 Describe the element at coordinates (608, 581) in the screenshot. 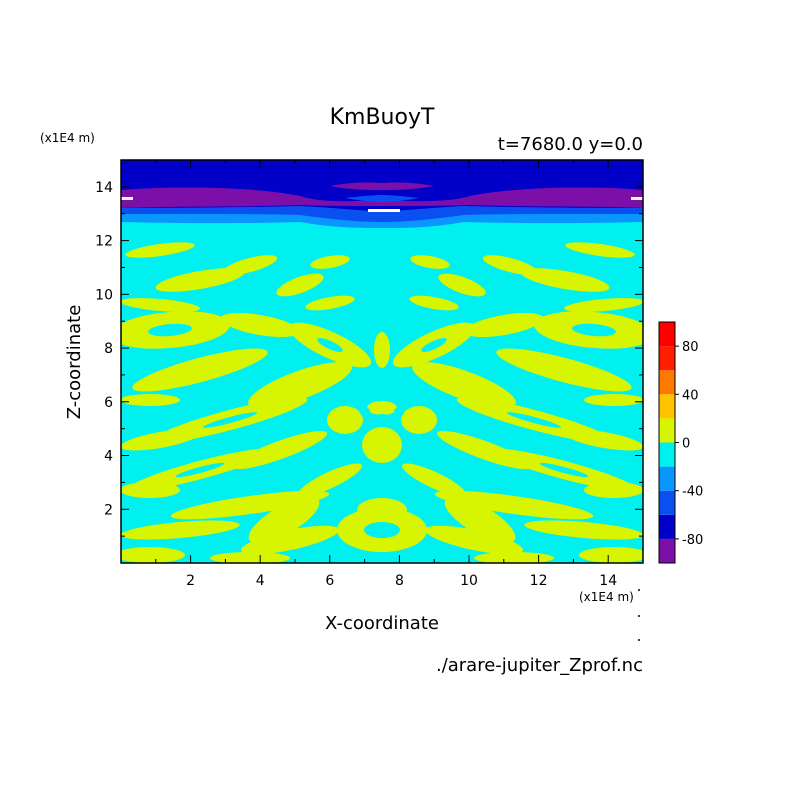

I see `x-tick-label: 14` at that location.